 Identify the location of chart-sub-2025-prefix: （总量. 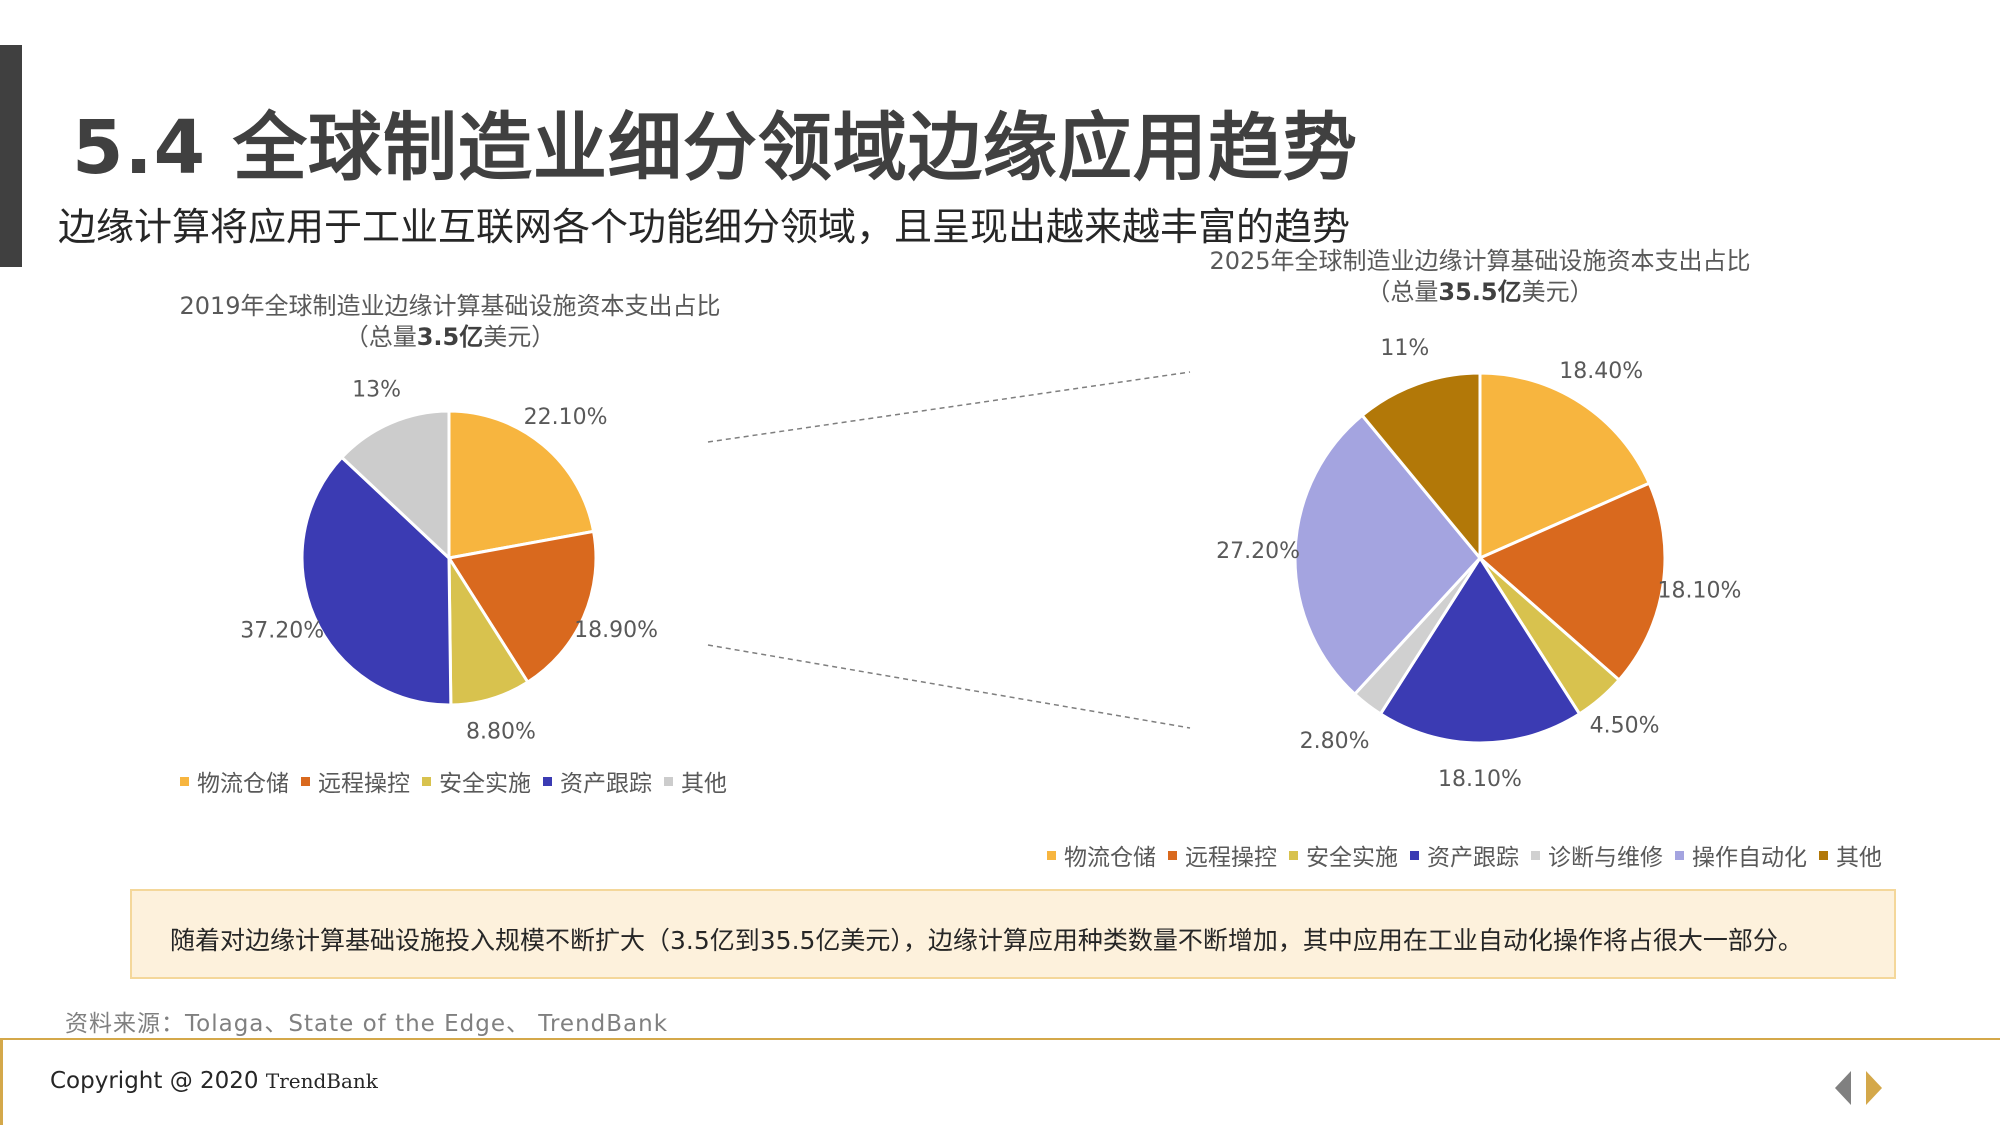
(1402, 292).